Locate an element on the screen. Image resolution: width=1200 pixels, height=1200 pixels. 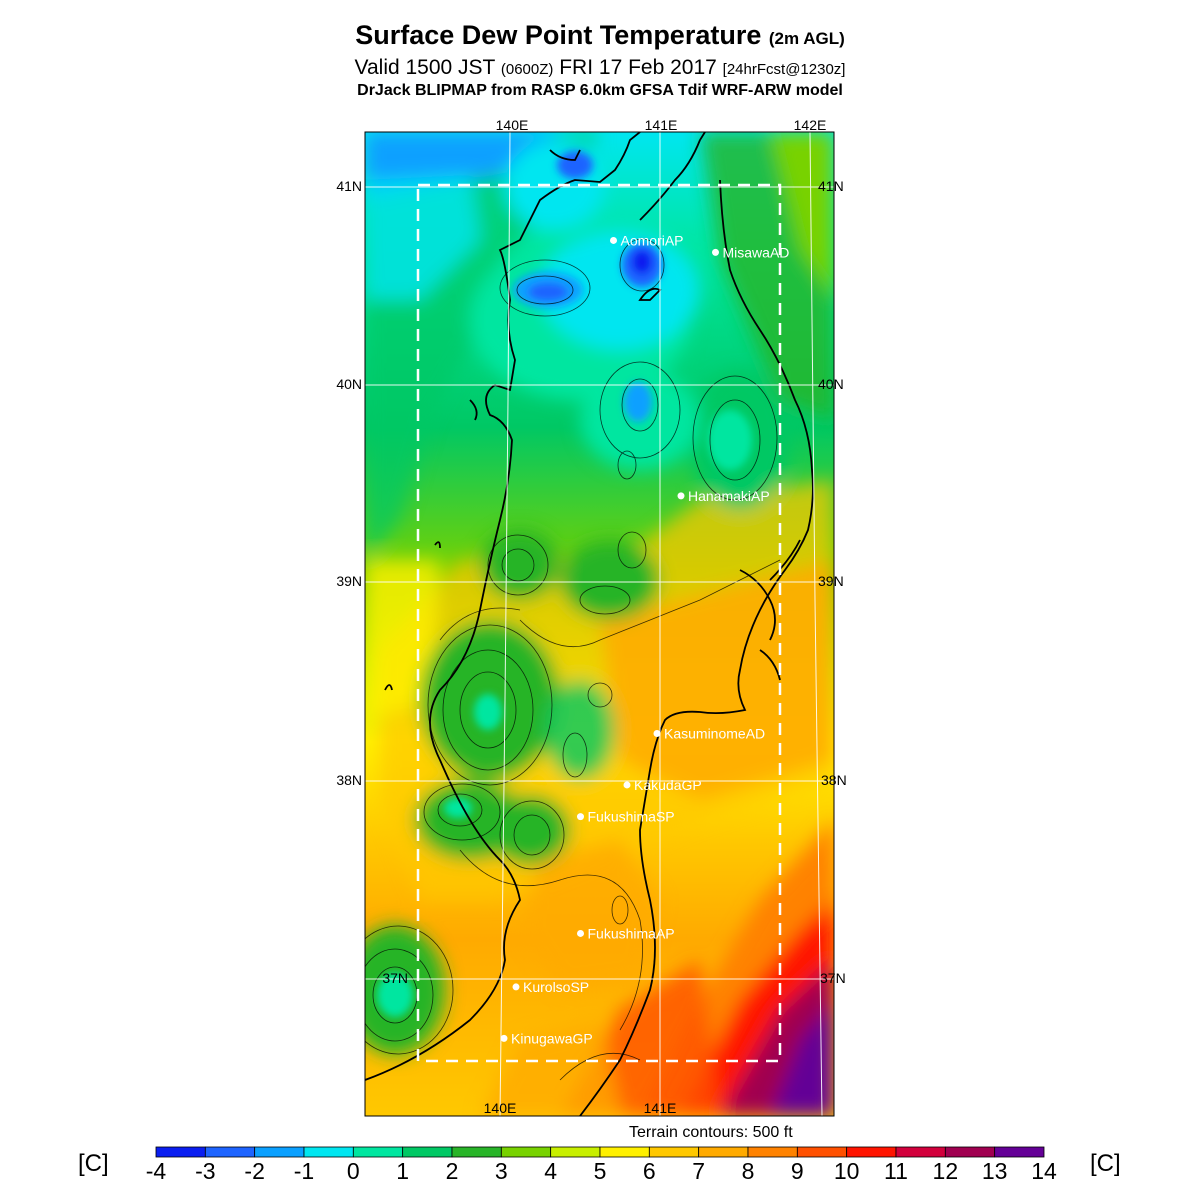
colorbar-tick-label: 3 is located at coordinates (501, 1171).